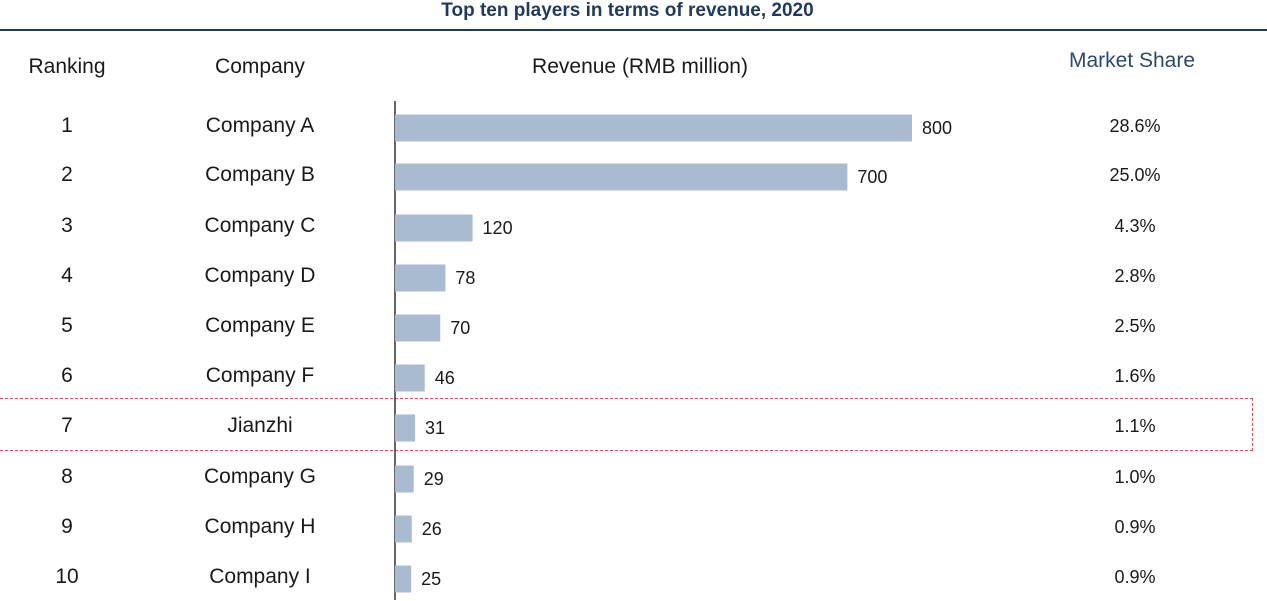 This screenshot has width=1267, height=601. What do you see at coordinates (1135, 276) in the screenshot?
I see `market-share-cell: 2.8%` at bounding box center [1135, 276].